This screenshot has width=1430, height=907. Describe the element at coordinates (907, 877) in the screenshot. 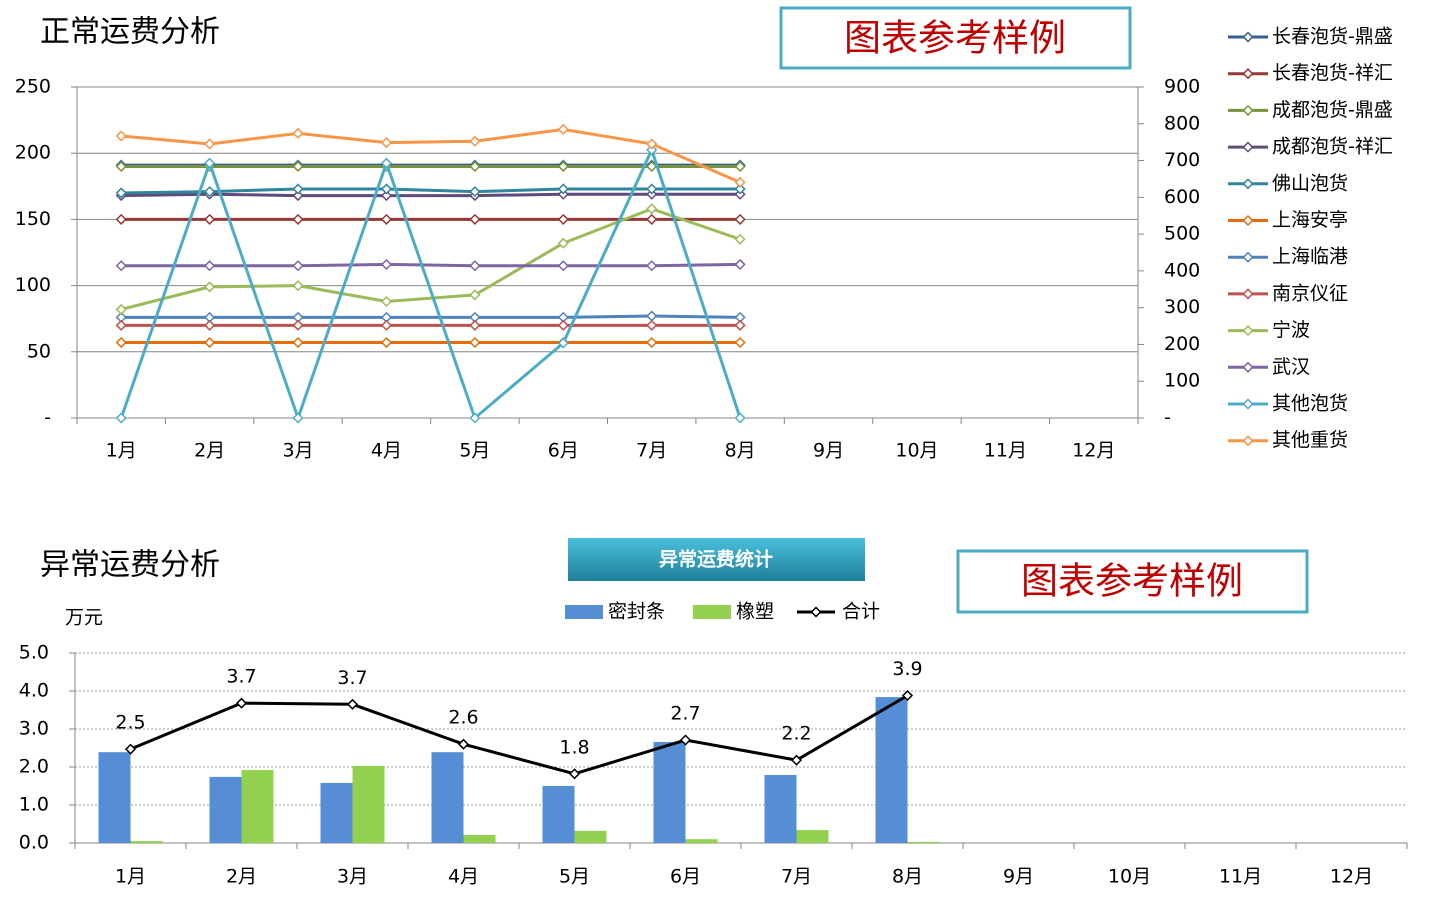

I see `x-tick-label: 8月` at that location.